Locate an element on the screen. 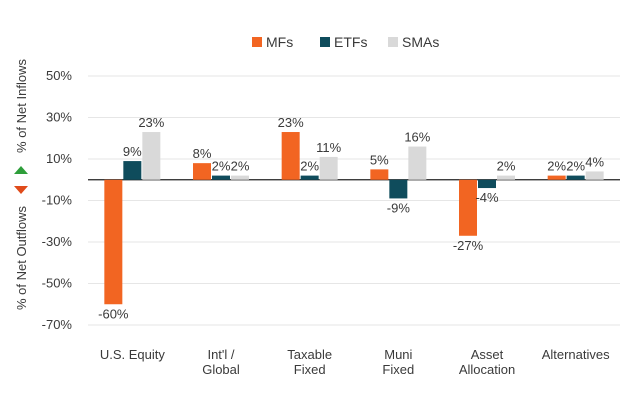 The height and width of the screenshot is (420, 628). category-label: Asset is located at coordinates (487, 354).